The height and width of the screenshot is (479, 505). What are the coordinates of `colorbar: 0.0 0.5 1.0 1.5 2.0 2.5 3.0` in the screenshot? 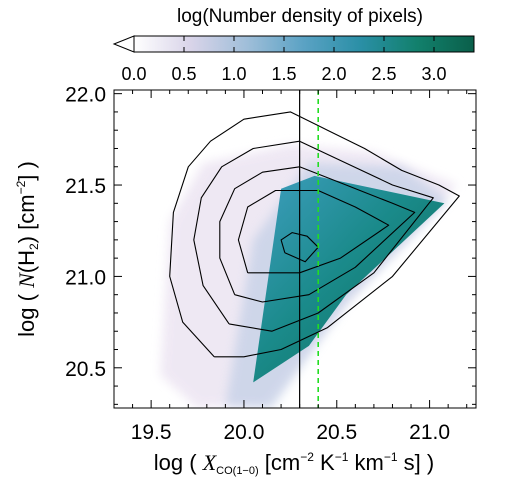 It's located at (293, 59).